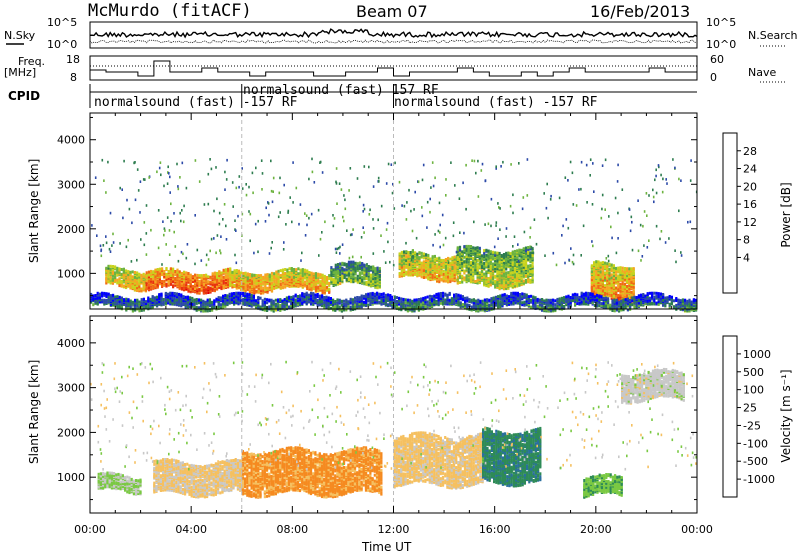 The image size is (800, 554). Describe the element at coordinates (393, 68) in the screenshot. I see `freq-line` at that location.